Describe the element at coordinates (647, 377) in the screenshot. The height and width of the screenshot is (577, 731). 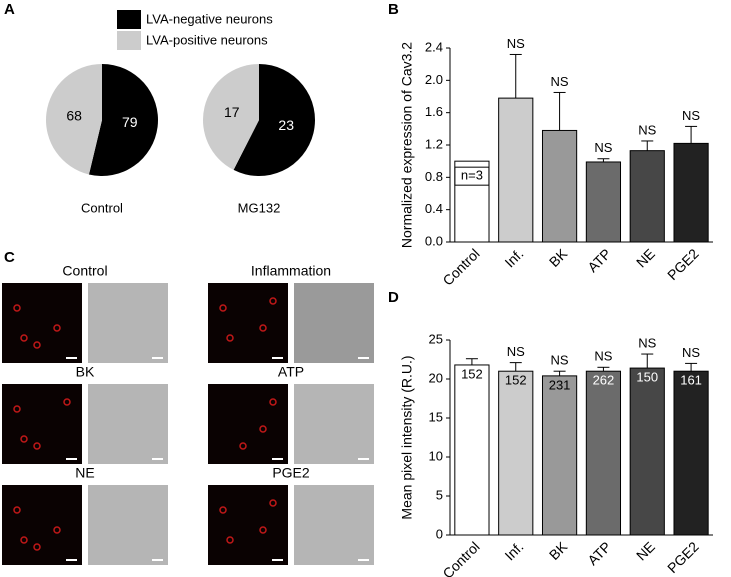
I see `count-label: 150` at that location.